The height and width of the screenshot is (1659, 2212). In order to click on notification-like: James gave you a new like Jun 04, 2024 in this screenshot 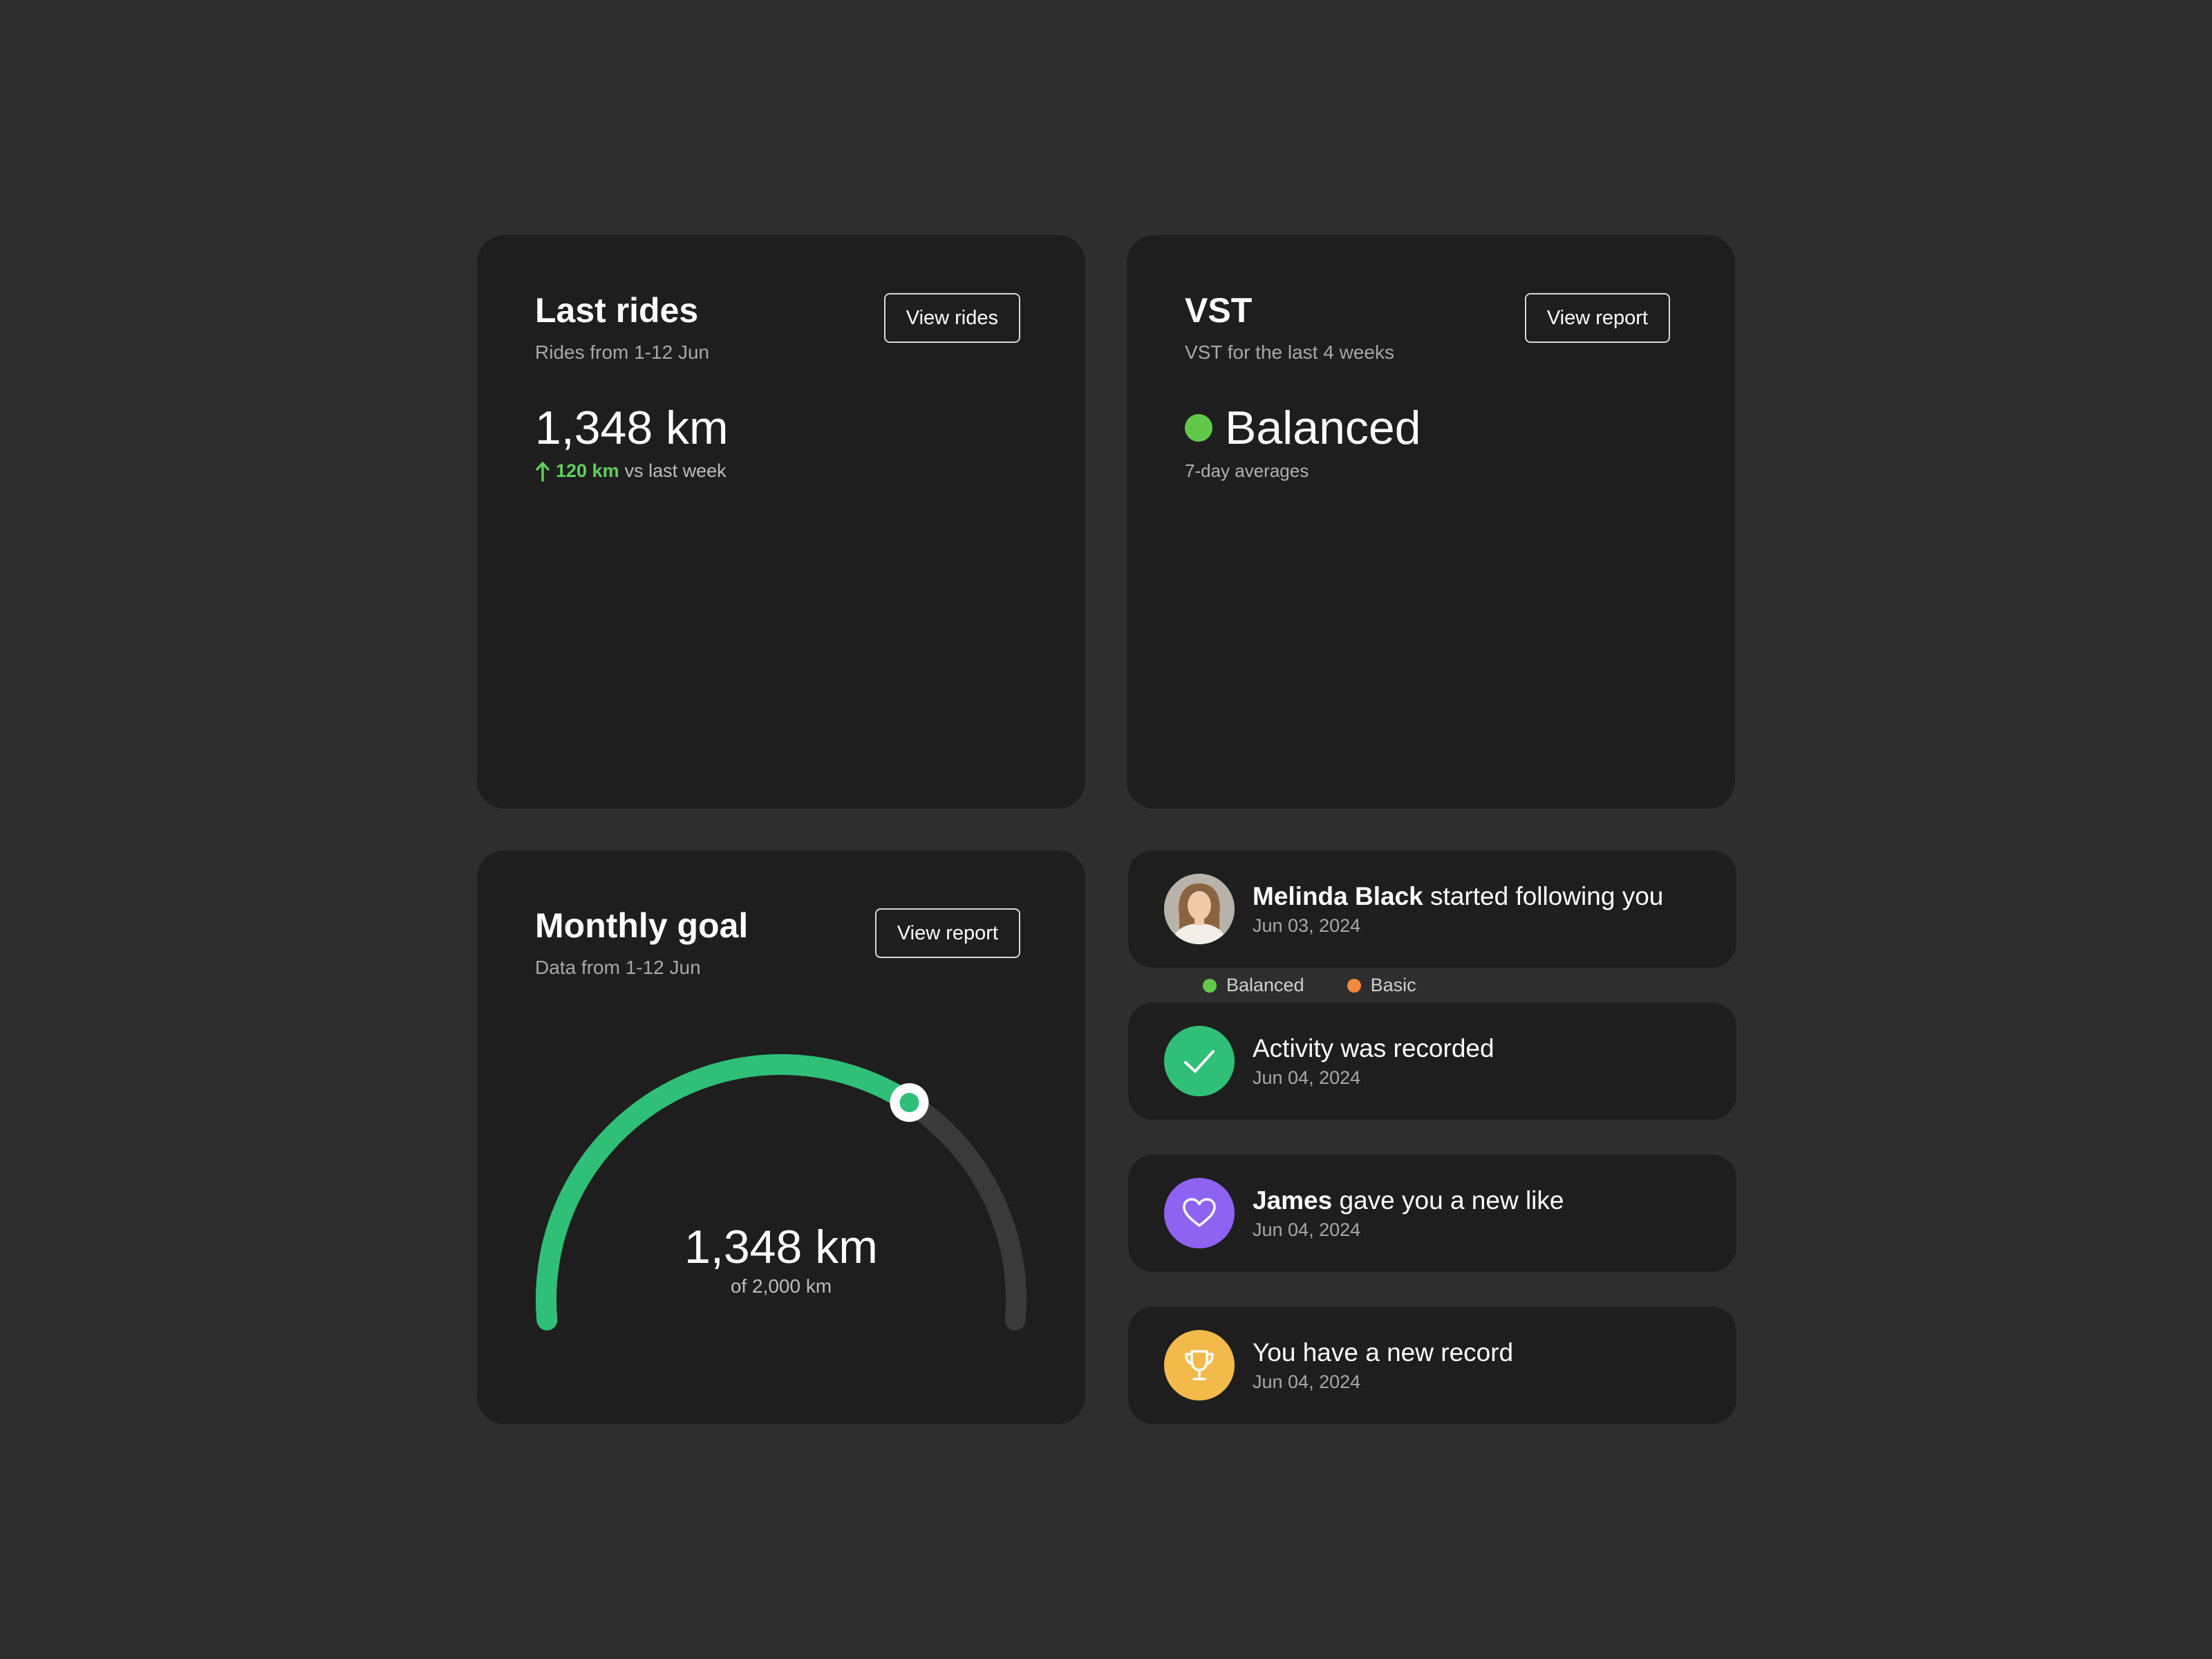, I will do `click(1432, 1213)`.